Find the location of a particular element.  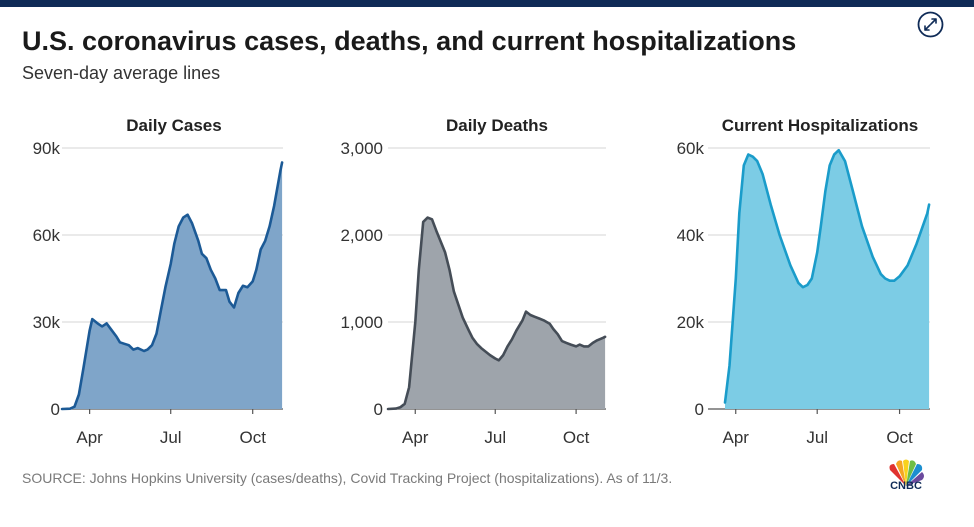

hosp-chart-title: Current Hospitalizations is located at coordinates (820, 125).